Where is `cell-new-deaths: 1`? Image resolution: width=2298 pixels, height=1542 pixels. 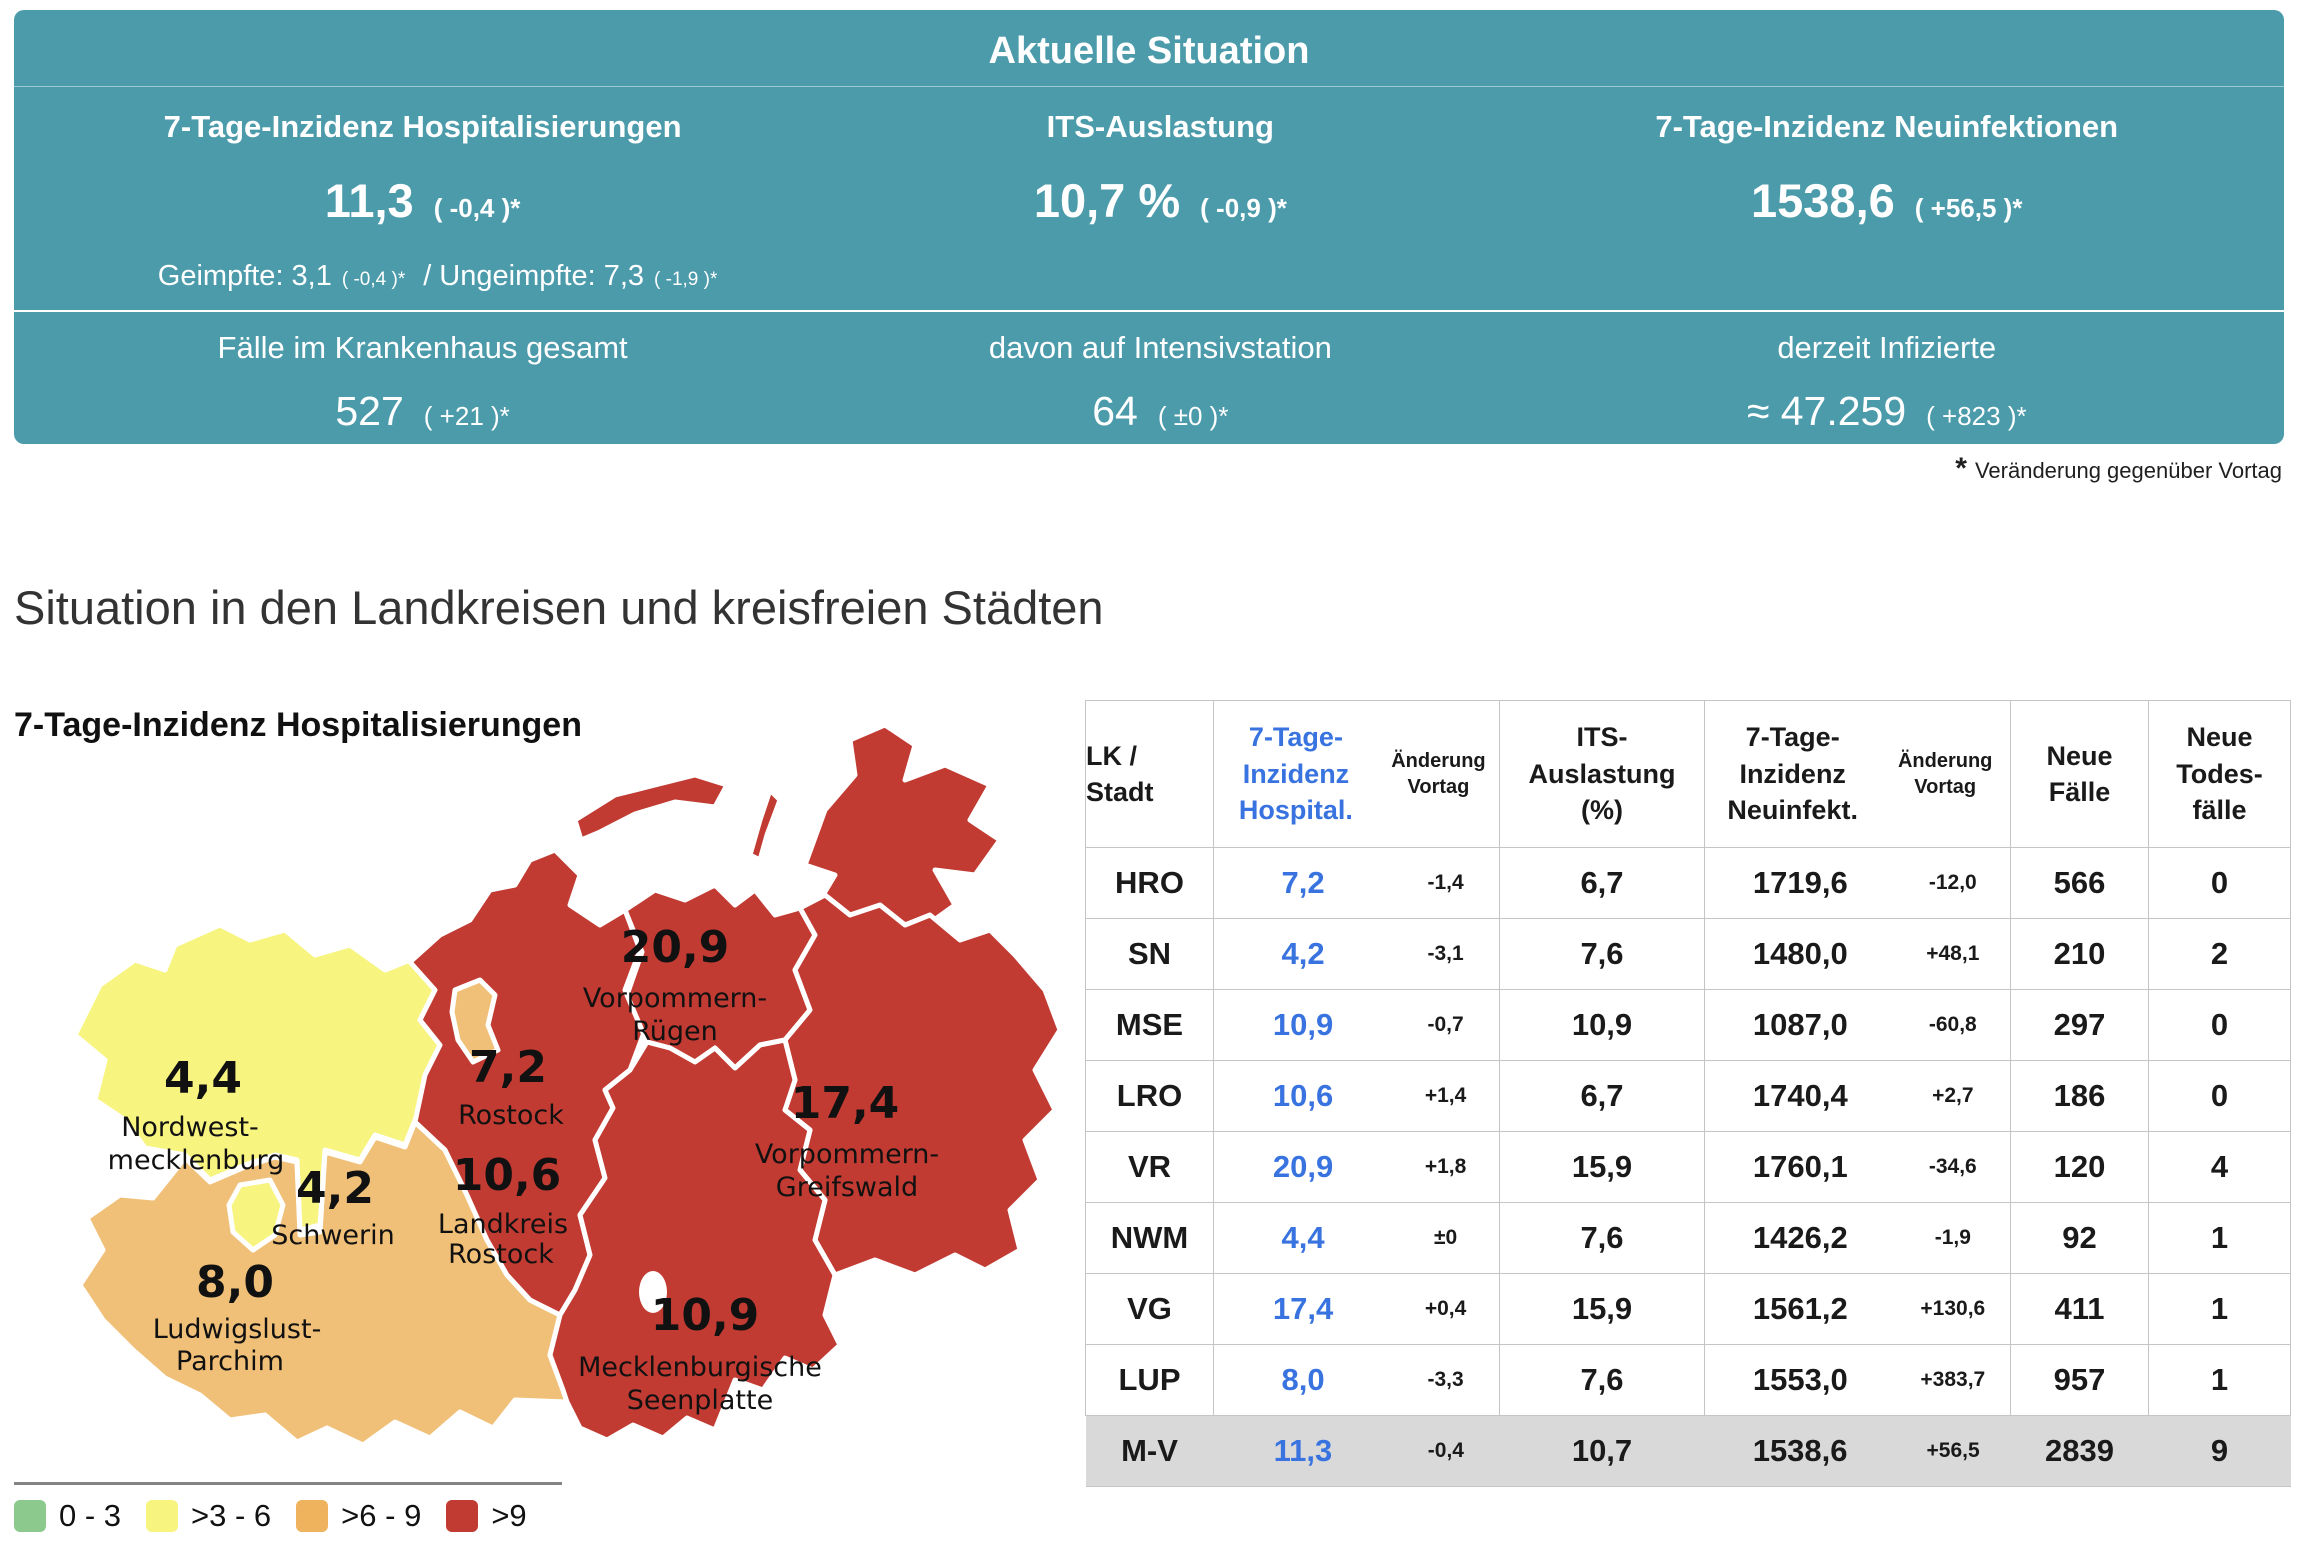
cell-new-deaths: 1 is located at coordinates (2219, 1309).